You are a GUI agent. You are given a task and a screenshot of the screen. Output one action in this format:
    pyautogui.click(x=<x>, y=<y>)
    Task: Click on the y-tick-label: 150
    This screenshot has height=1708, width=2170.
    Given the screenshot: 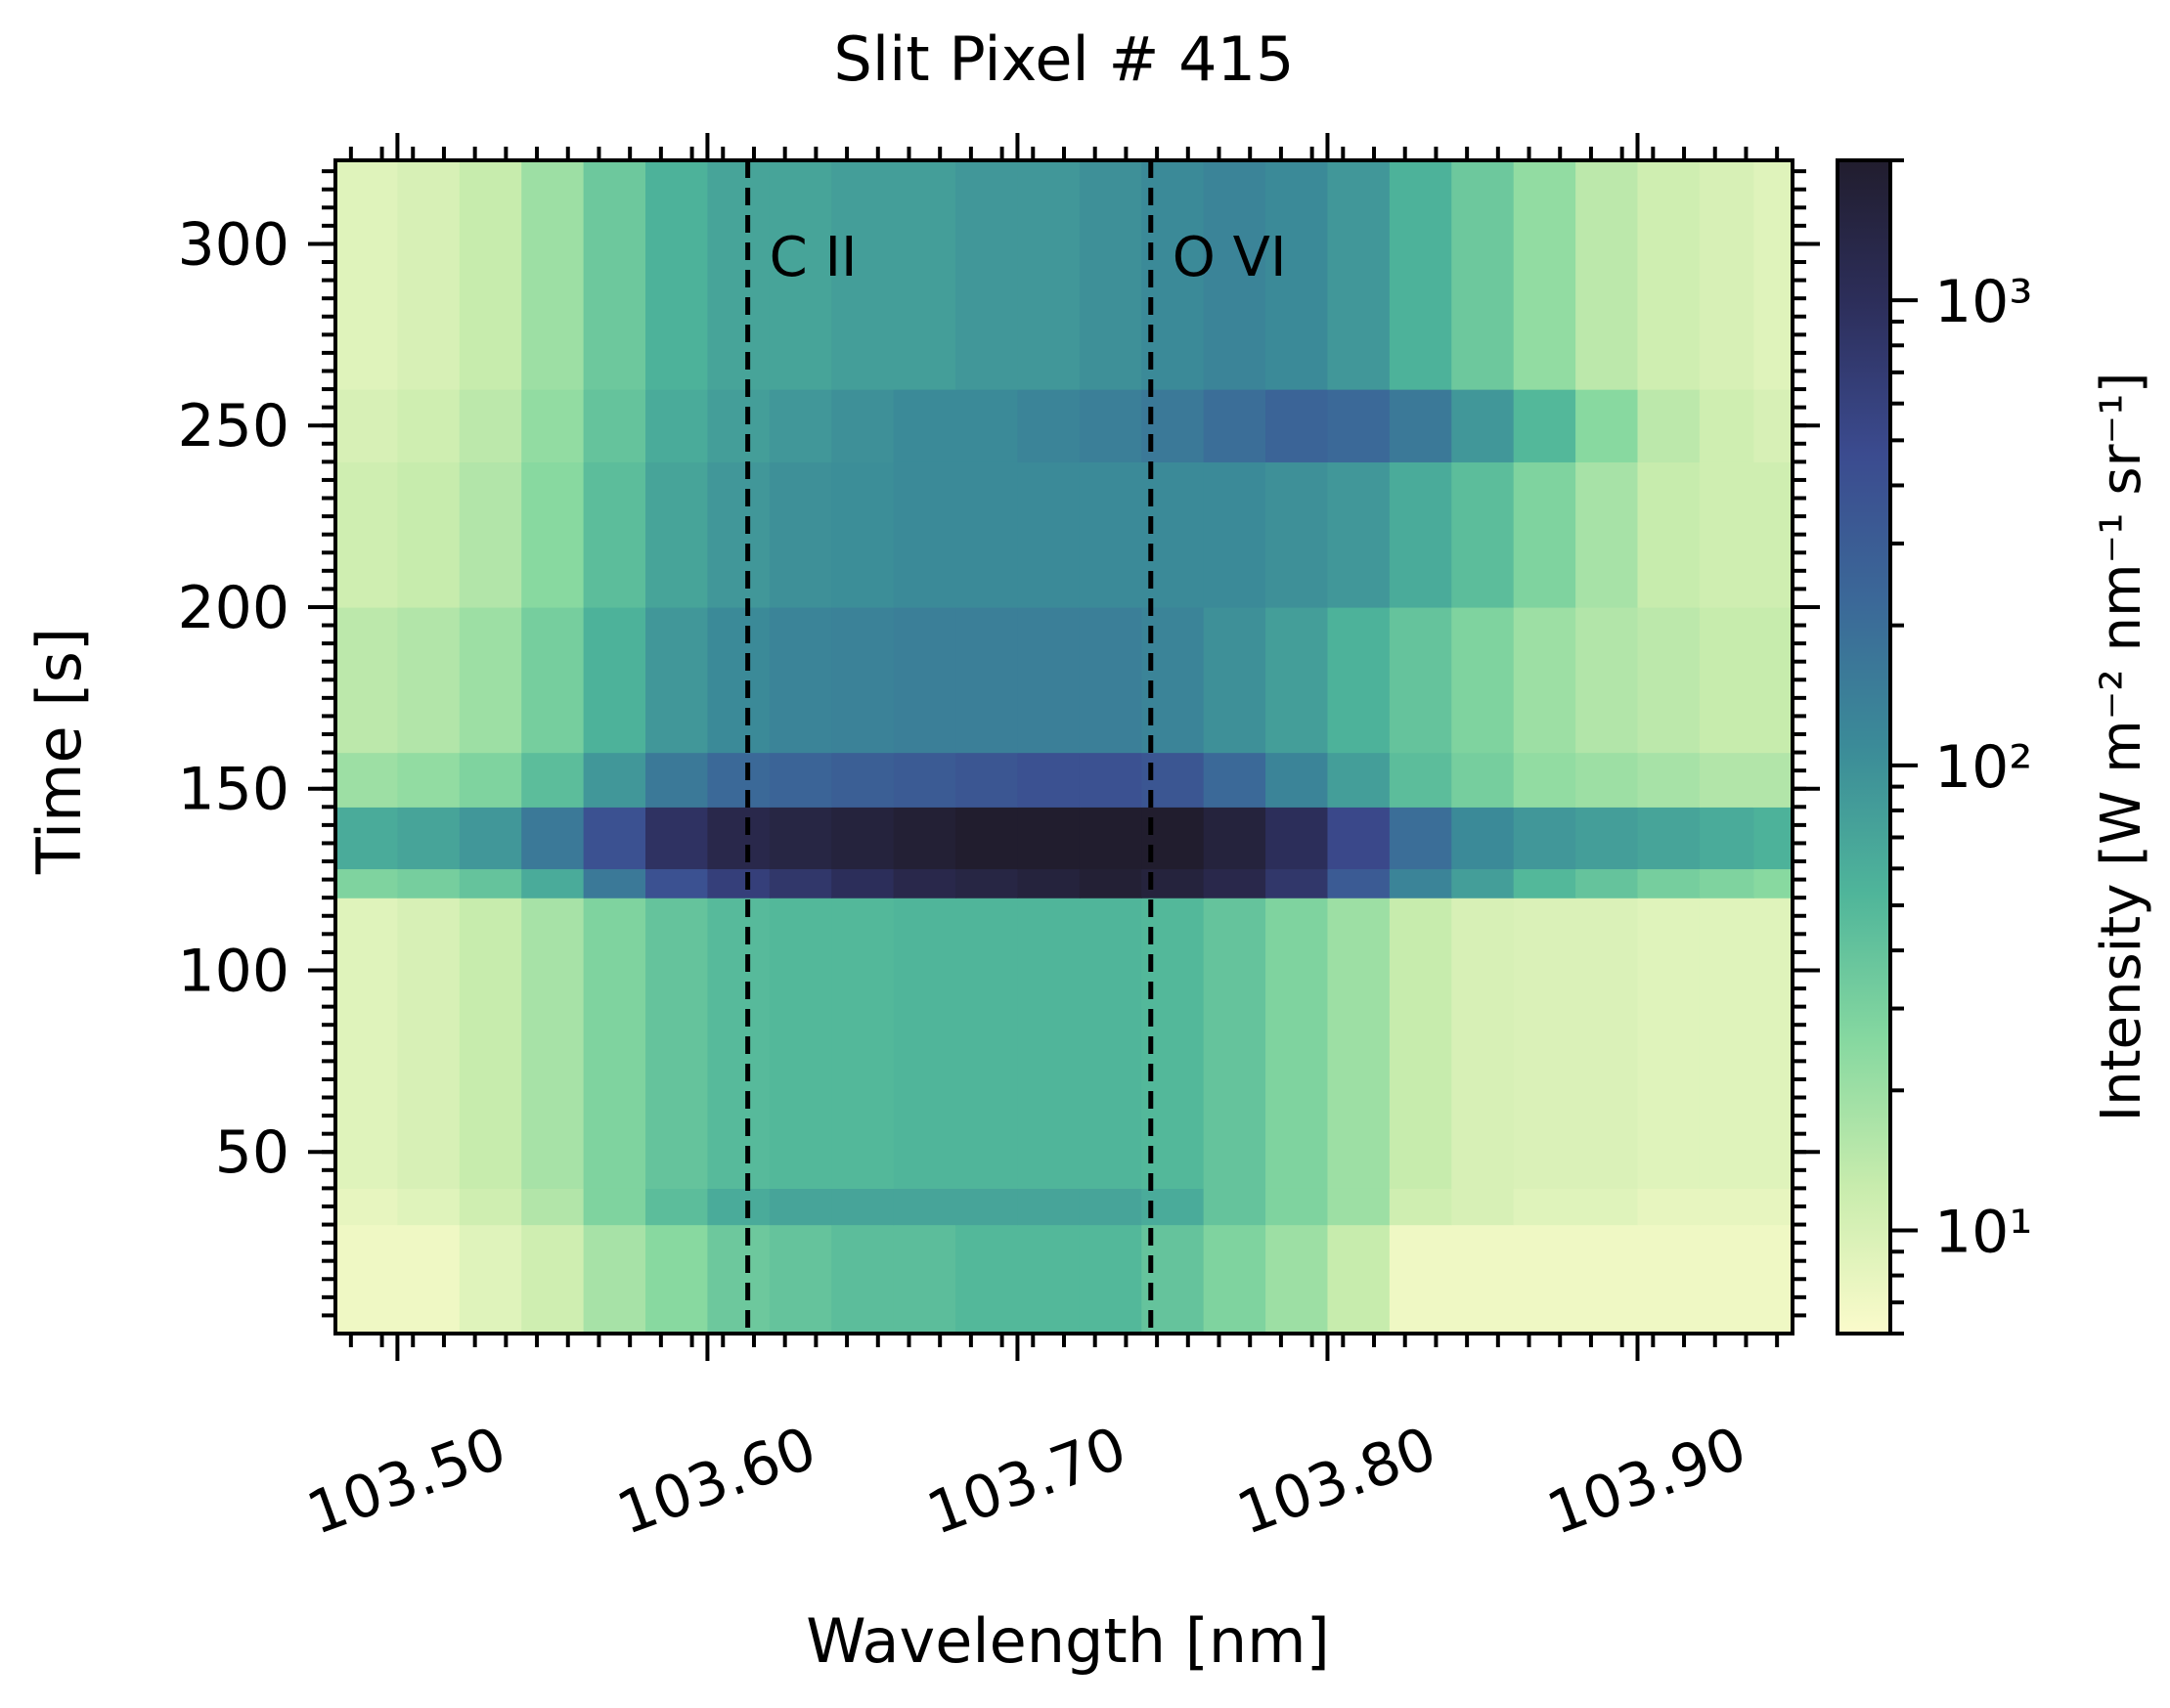 What is the action you would take?
    pyautogui.click(x=233, y=790)
    